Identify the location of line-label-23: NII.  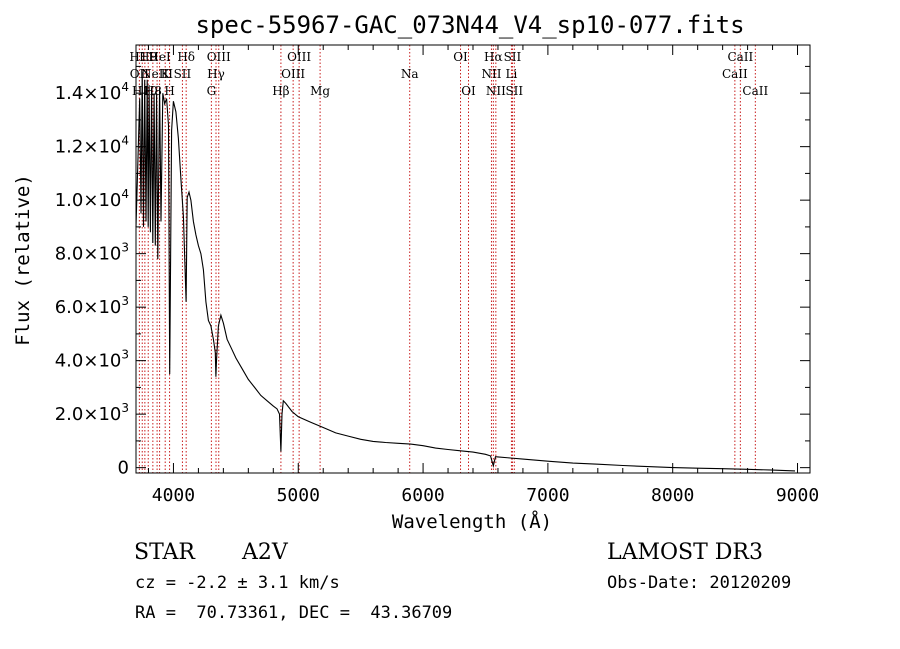
(496, 91).